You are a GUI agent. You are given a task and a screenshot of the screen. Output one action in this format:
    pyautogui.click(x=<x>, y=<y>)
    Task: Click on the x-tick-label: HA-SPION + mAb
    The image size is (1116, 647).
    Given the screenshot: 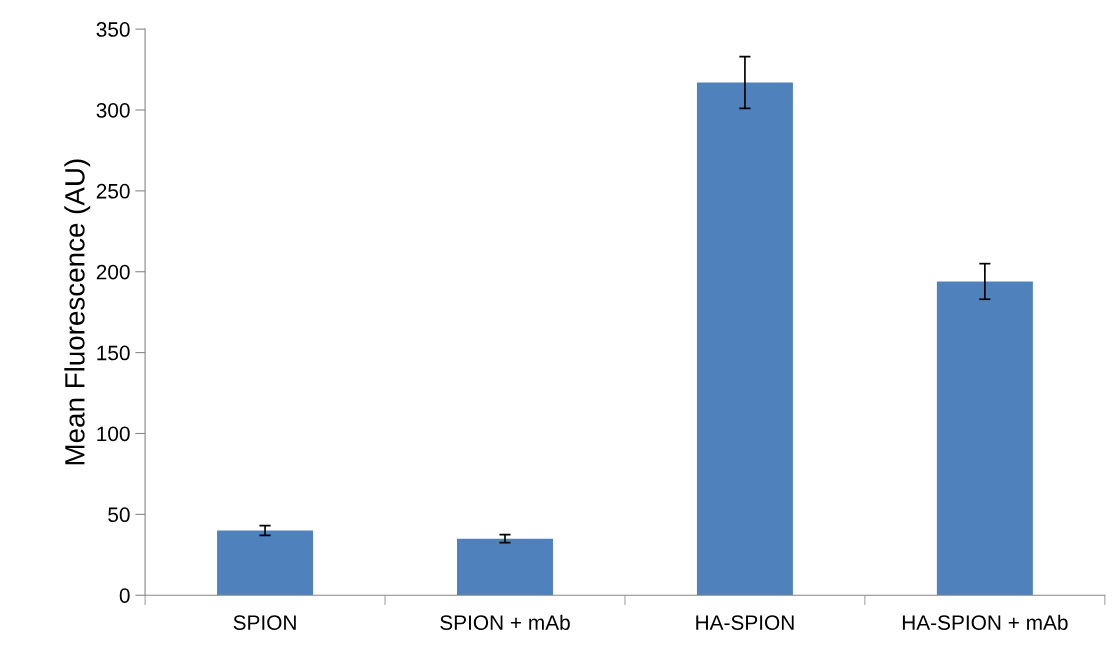 What is the action you would take?
    pyautogui.click(x=985, y=622)
    